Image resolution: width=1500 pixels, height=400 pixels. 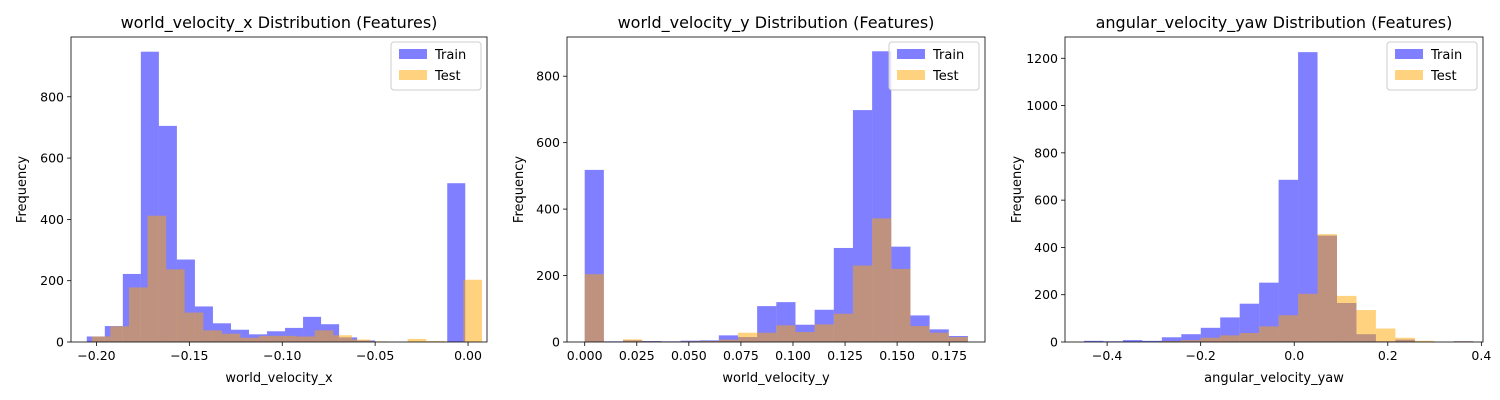 I want to click on x-tick-label: −0.10, so click(x=282, y=355).